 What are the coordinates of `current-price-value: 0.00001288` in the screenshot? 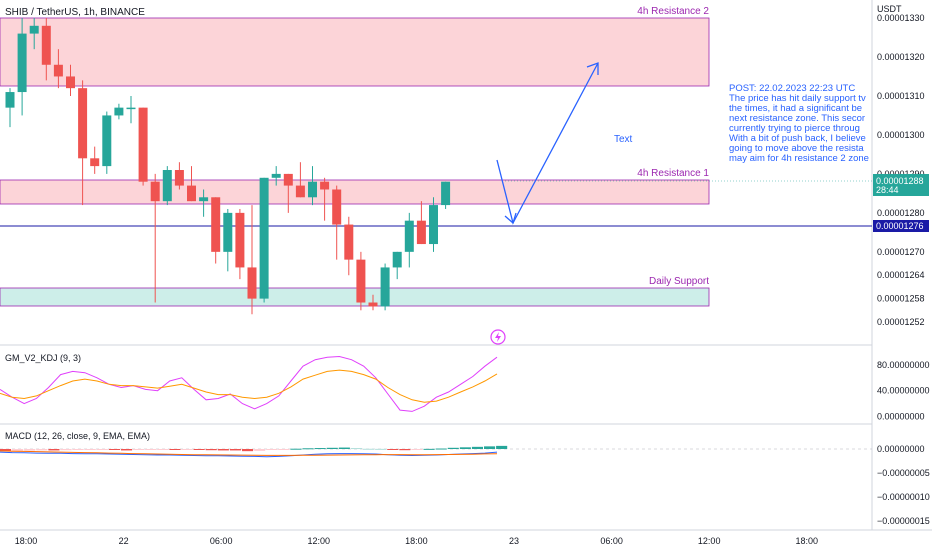 It's located at (900, 181).